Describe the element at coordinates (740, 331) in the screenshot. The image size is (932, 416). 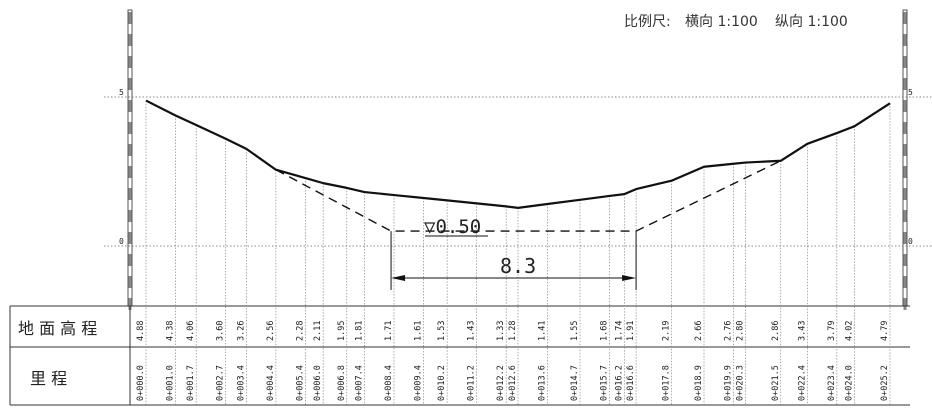
I see `elevation-value-24: 2.80` at that location.